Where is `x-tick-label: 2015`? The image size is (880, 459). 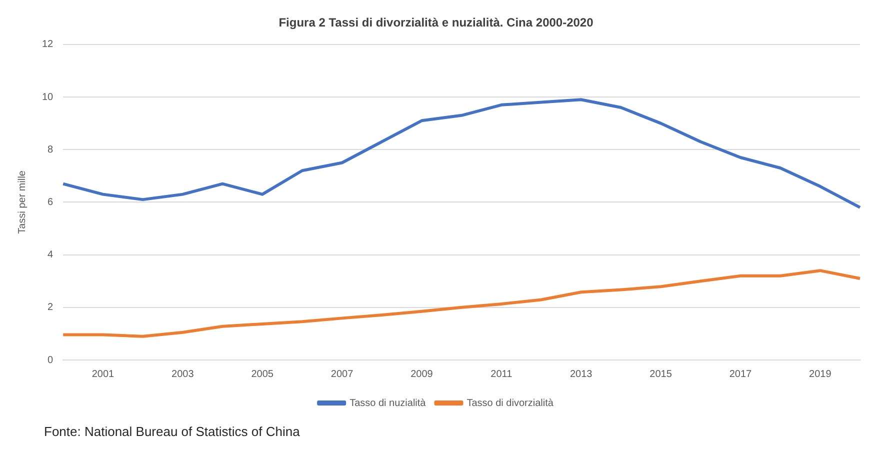
x-tick-label: 2015 is located at coordinates (661, 374).